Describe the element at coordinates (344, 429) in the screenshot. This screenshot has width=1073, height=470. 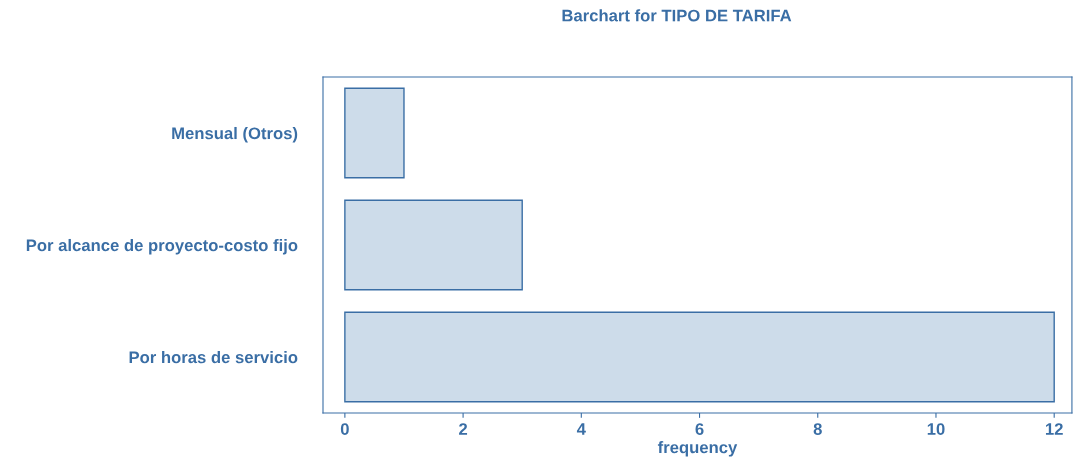
I see `x-tick-label: 0` at that location.